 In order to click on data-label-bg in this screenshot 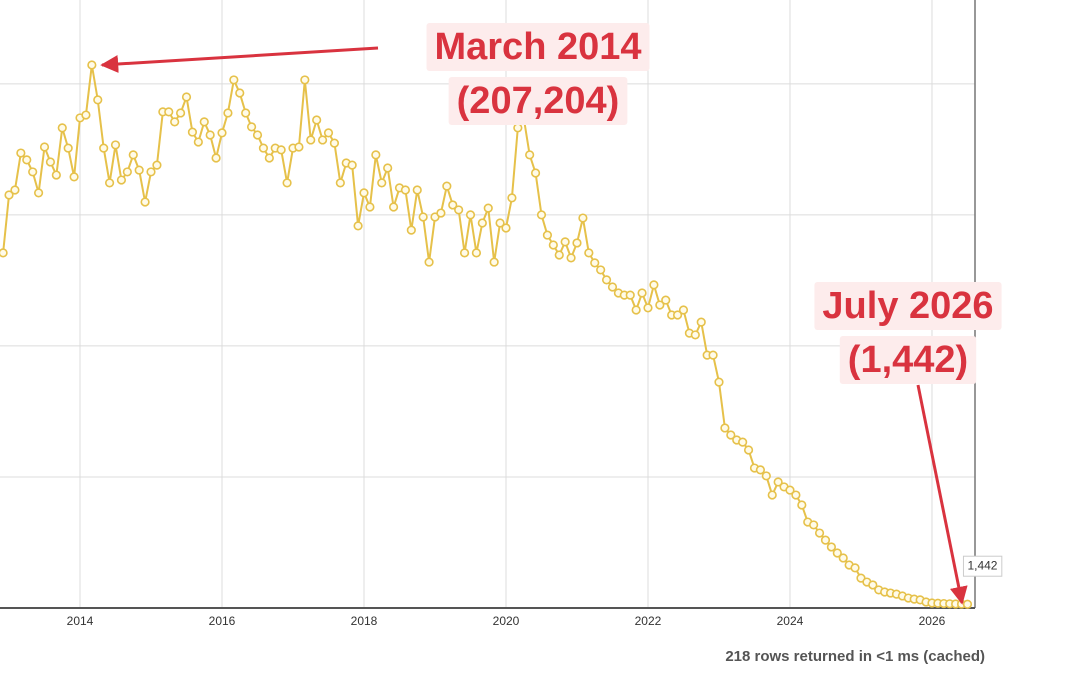, I will do `click(982, 566)`.